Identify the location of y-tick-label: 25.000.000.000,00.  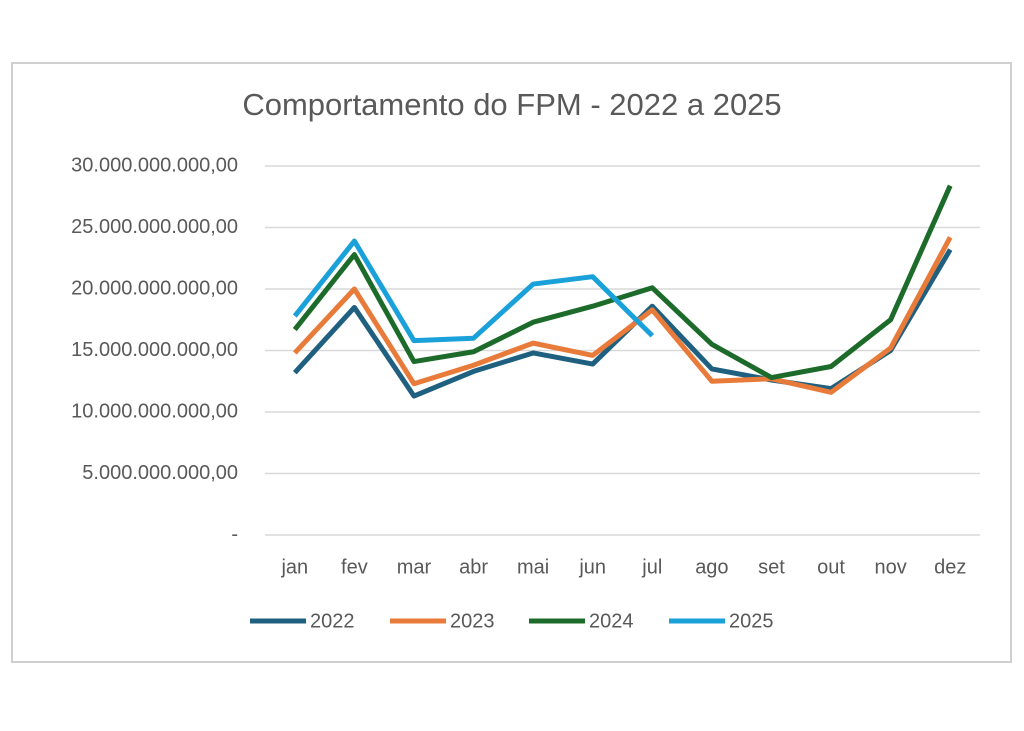
(154, 227).